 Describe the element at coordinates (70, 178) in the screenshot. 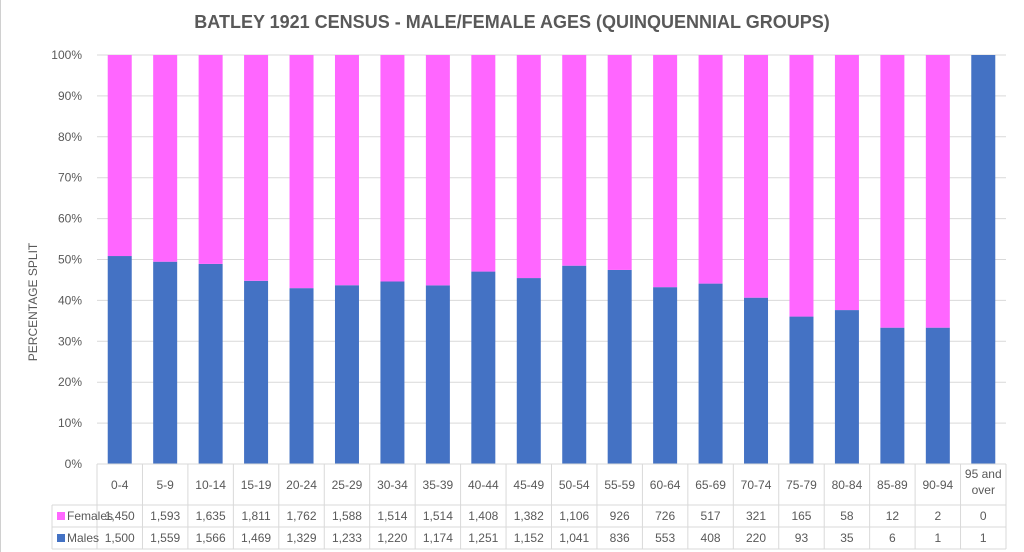

I see `y-tick-label: 70%` at that location.